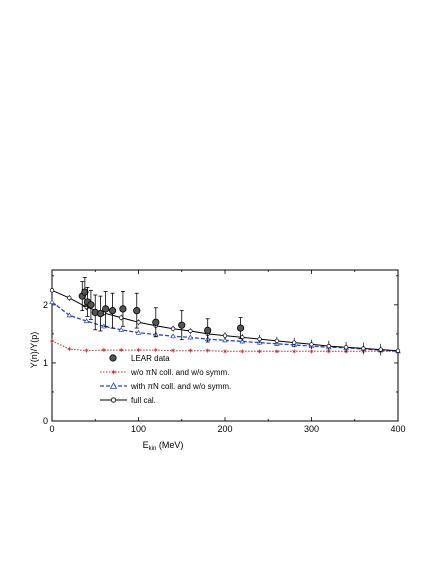  What do you see at coordinates (138, 372) in the screenshot?
I see `legend-label-wo-pre: w/o` at bounding box center [138, 372].